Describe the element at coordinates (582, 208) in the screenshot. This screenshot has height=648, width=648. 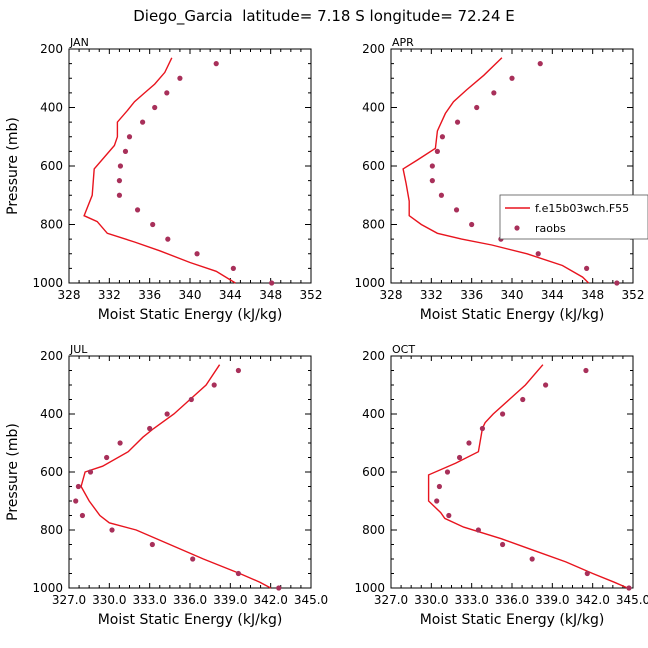
I see `legend-model-label: f.e15b03wch.F55` at that location.